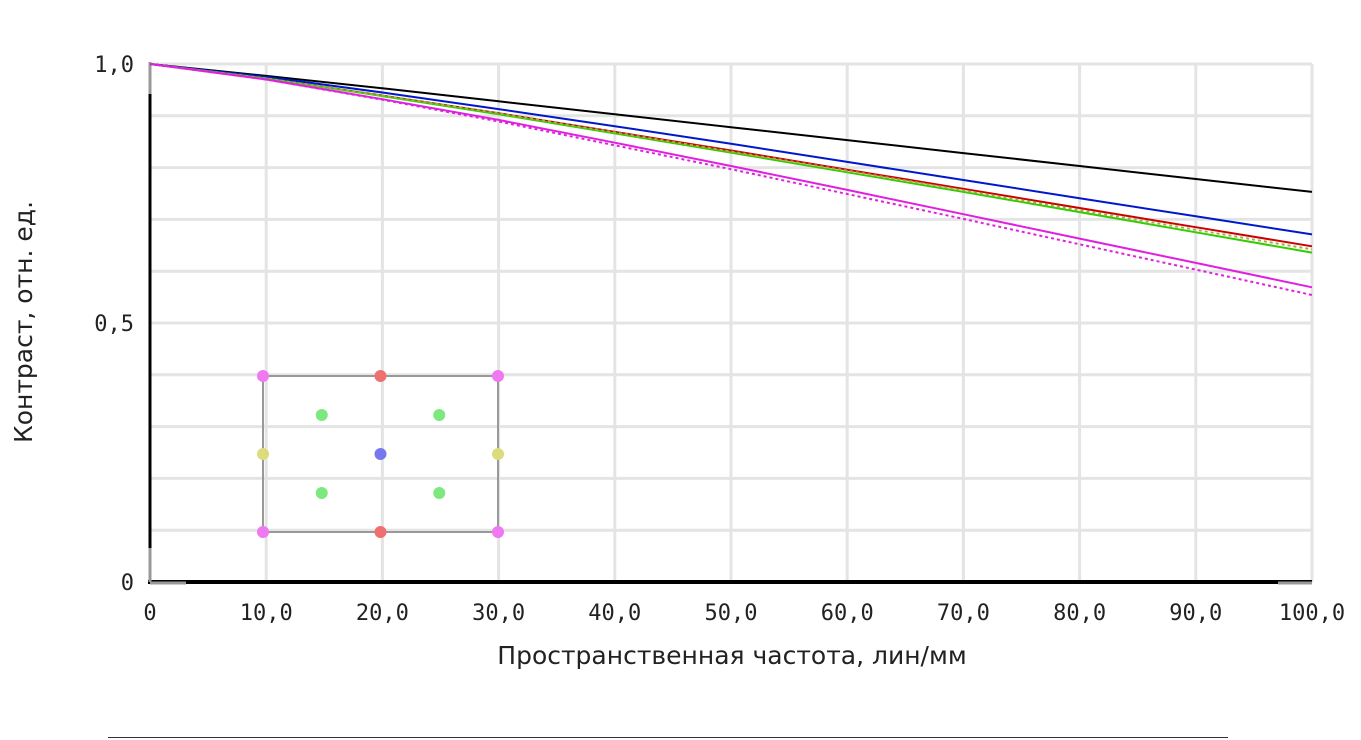 Image resolution: width=1361 pixels, height=740 pixels. Describe the element at coordinates (149, 613) in the screenshot. I see `x-tick-label: 0` at that location.